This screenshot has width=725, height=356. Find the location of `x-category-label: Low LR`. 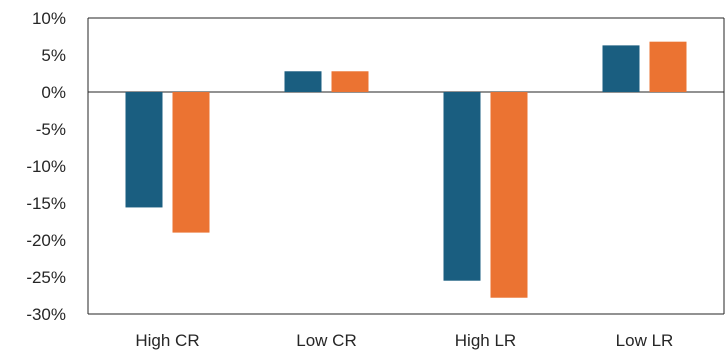

x-category-label: Low LR is located at coordinates (645, 340).